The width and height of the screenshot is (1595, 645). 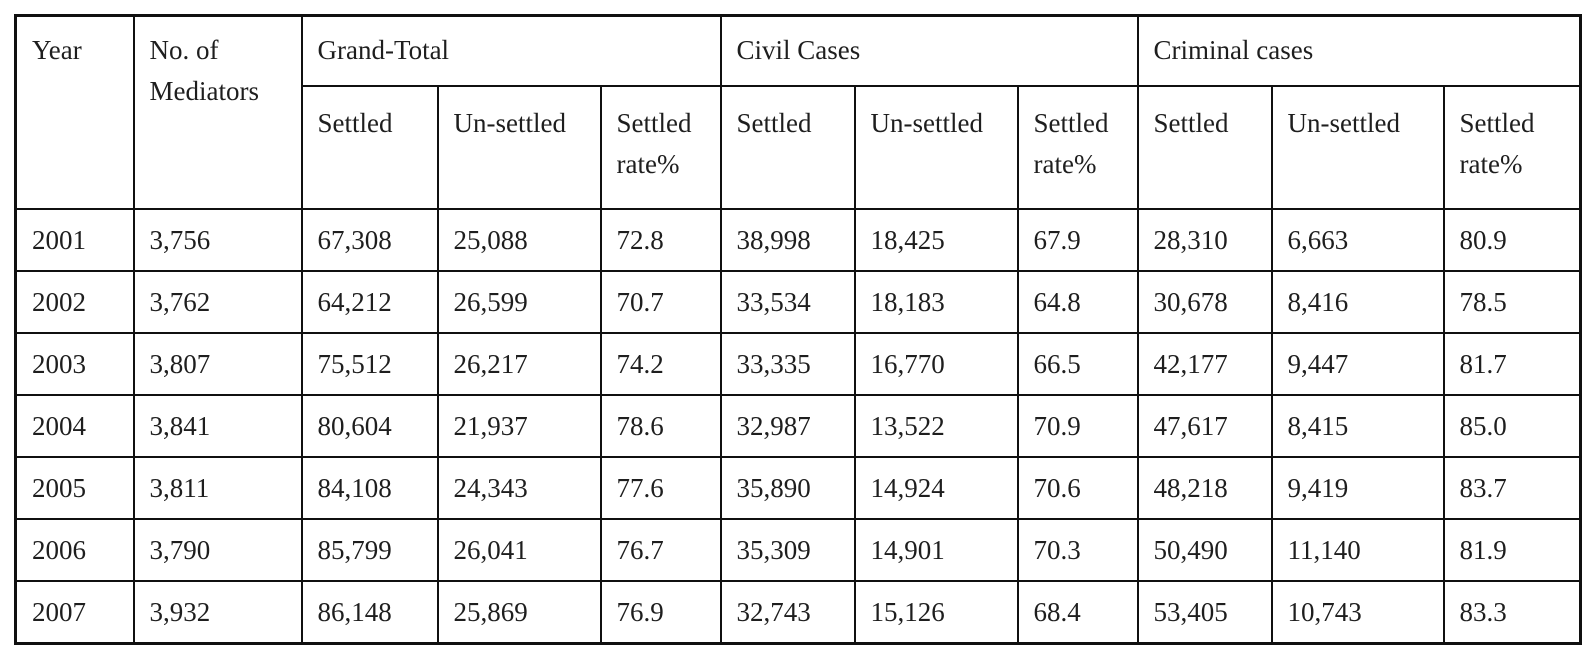 I want to click on cell-mediators: 3,811, so click(x=217, y=488).